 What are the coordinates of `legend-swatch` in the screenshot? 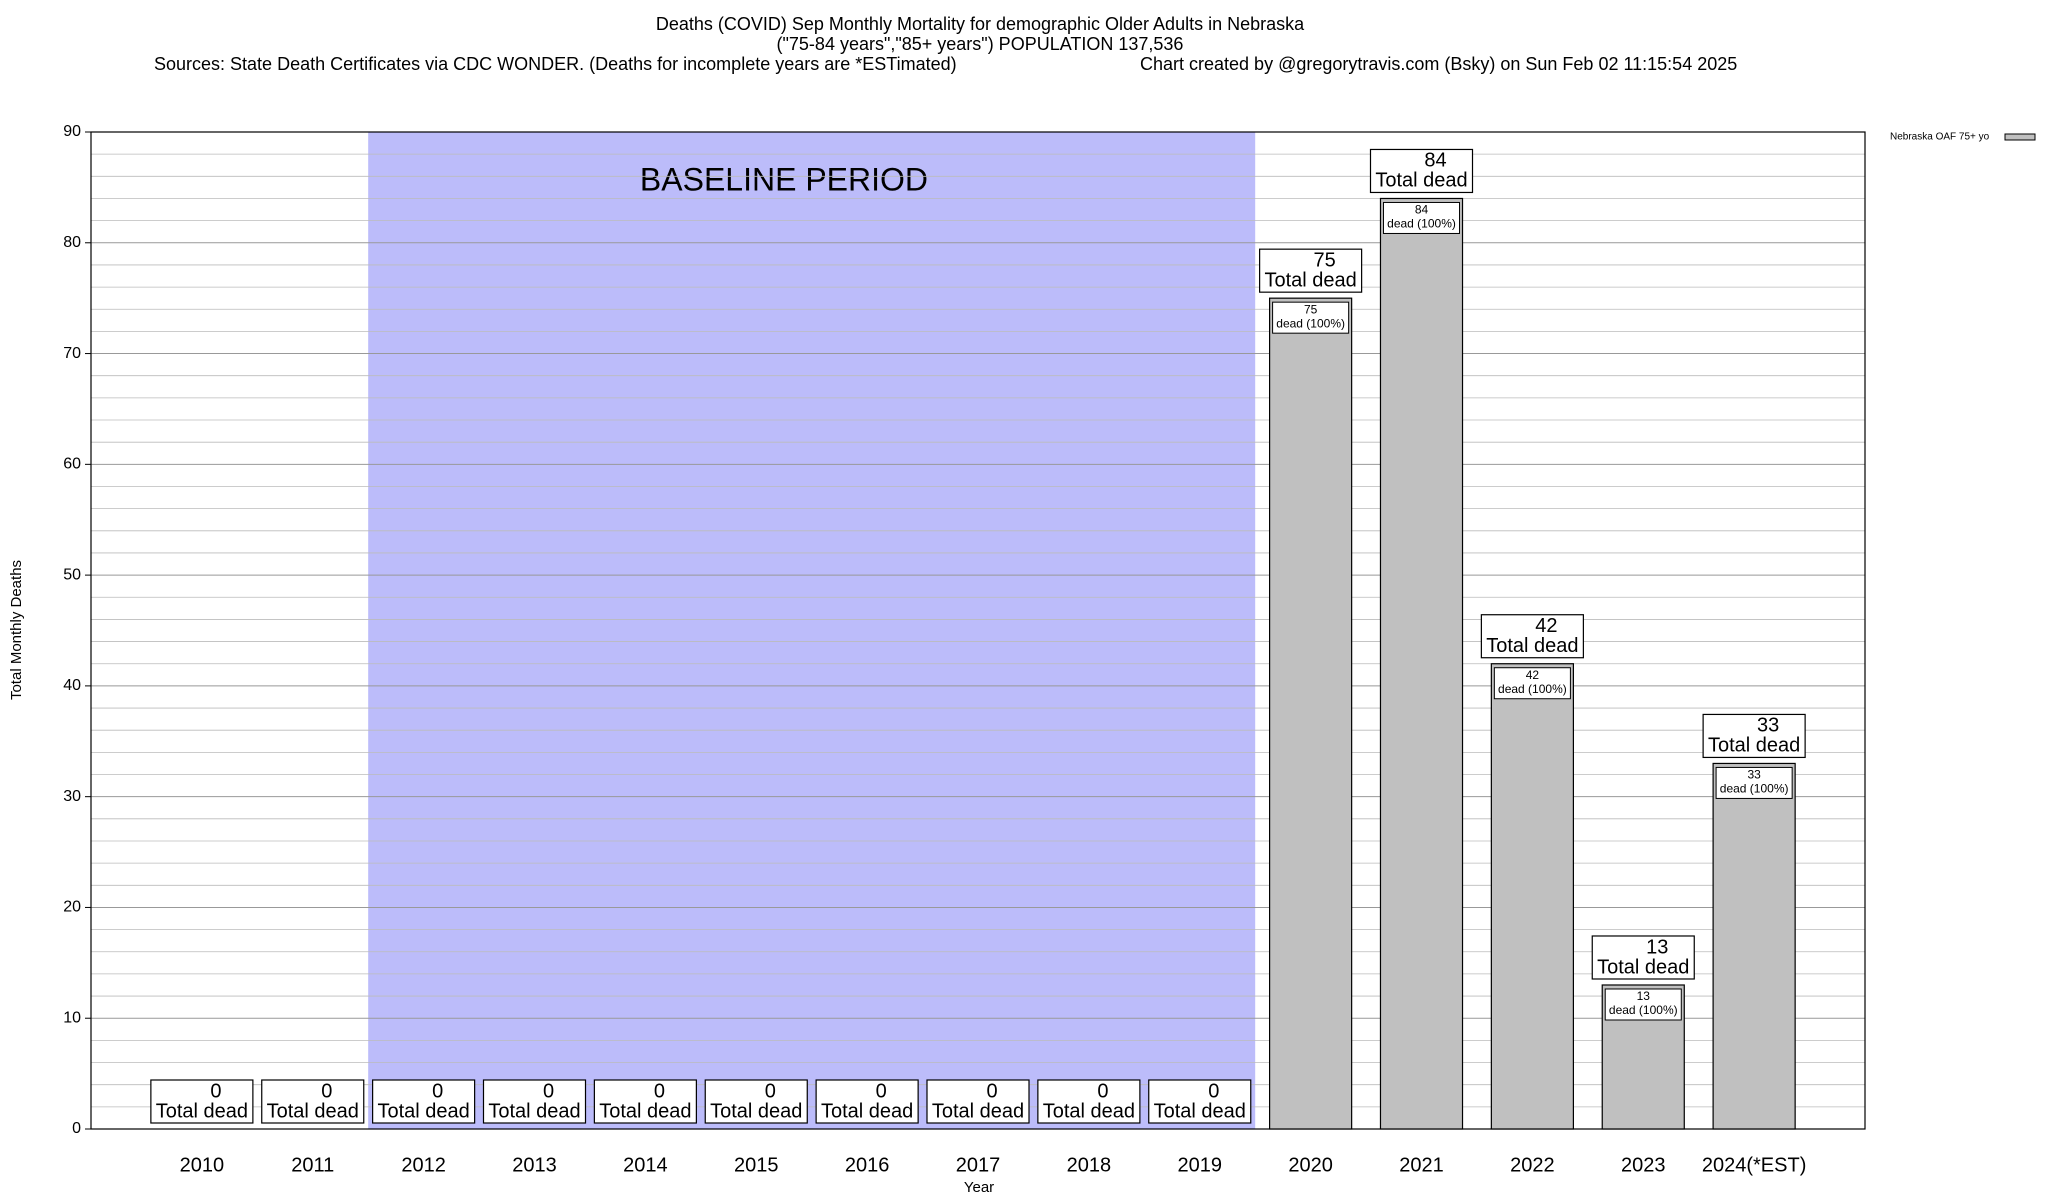 It's located at (2020, 137).